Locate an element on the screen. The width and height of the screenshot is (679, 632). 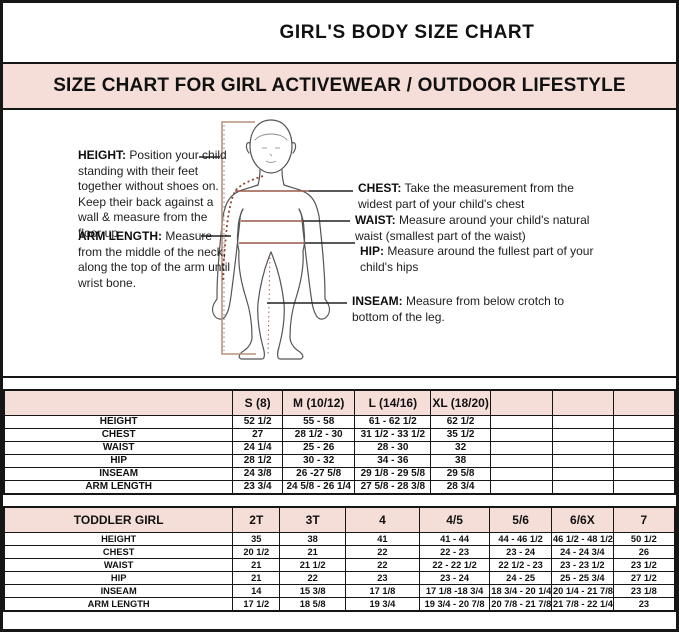
face-detail is located at coordinates (271, 155).